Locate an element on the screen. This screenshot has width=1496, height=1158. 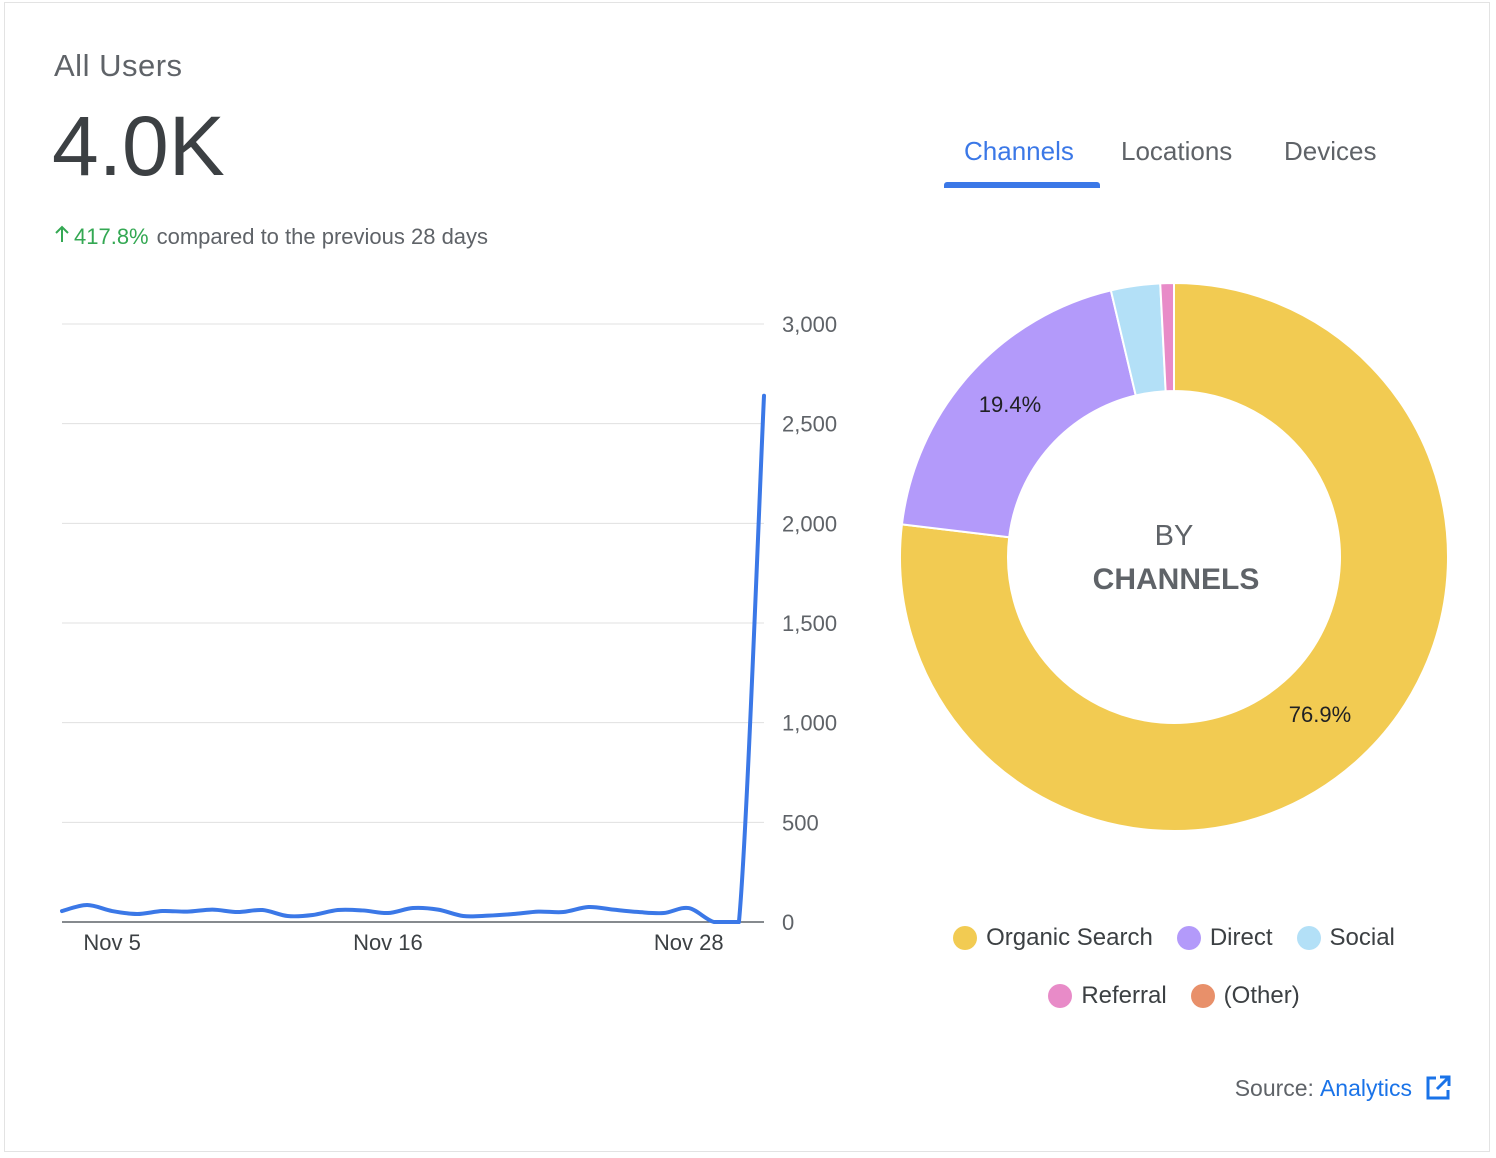
source-label: Source: is located at coordinates (1274, 1087).